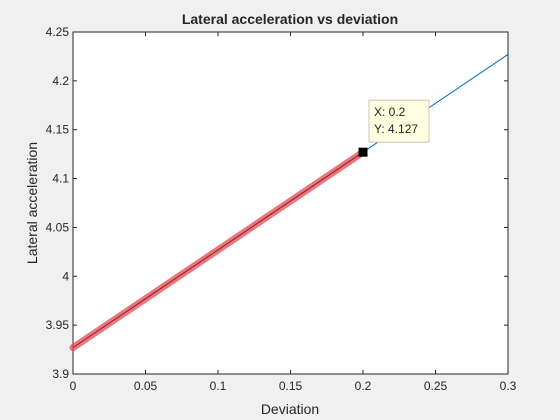 This screenshot has height=420, width=560. I want to click on y-tick-label: 4.2, so click(60, 81).